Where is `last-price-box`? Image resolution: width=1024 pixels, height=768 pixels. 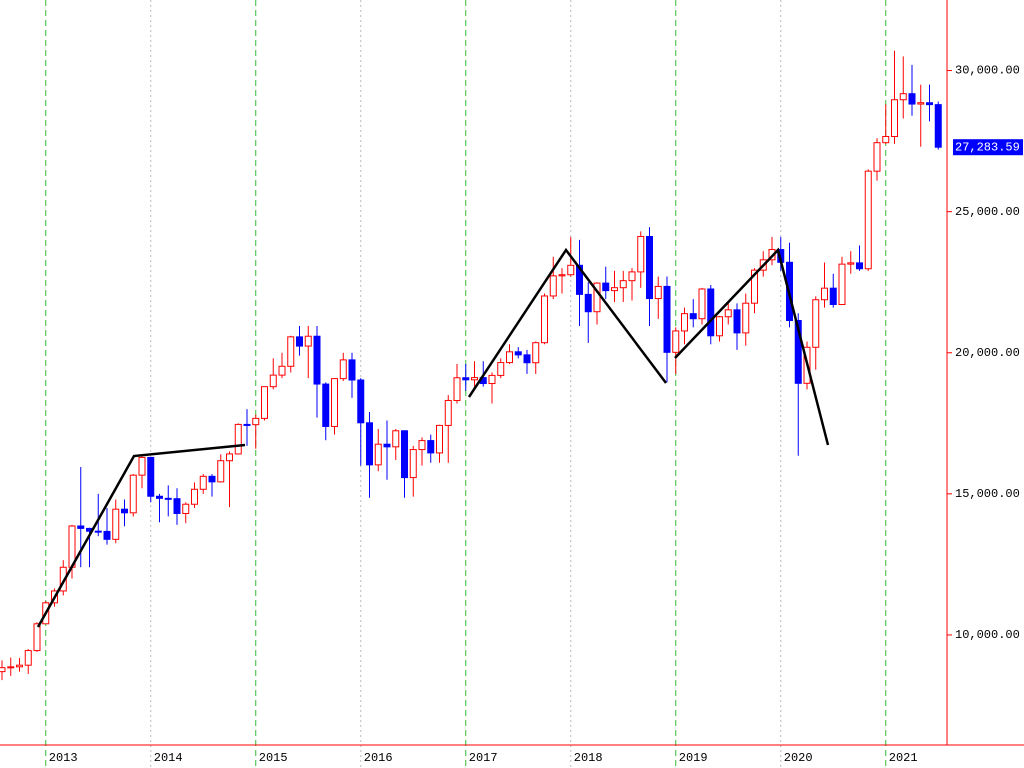
last-price-box is located at coordinates (988, 147).